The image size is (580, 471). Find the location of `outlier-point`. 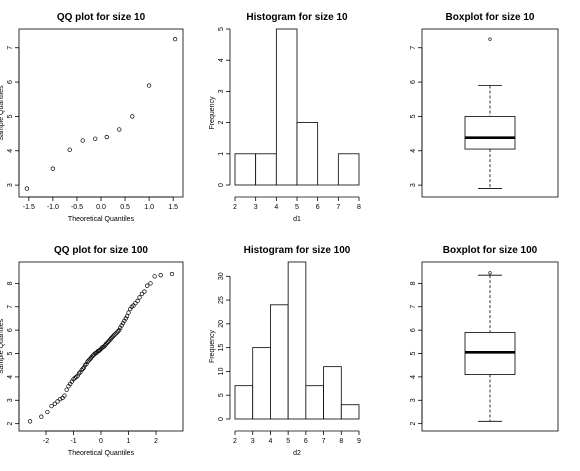

outlier-point is located at coordinates (490, 273).